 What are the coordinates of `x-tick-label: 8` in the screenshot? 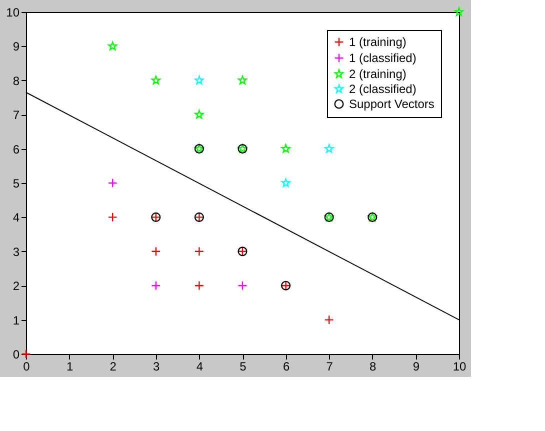 It's located at (373, 367).